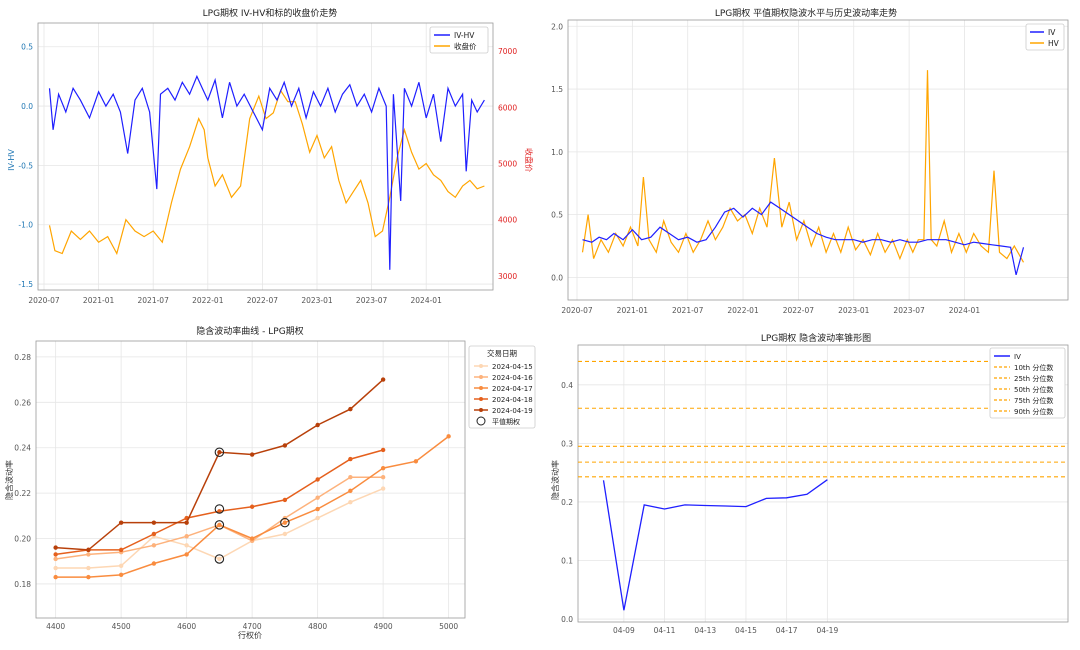 This screenshot has width=1080, height=650. Describe the element at coordinates (787, 630) in the screenshot. I see `chart4-xtick-label: 04-17` at that location.